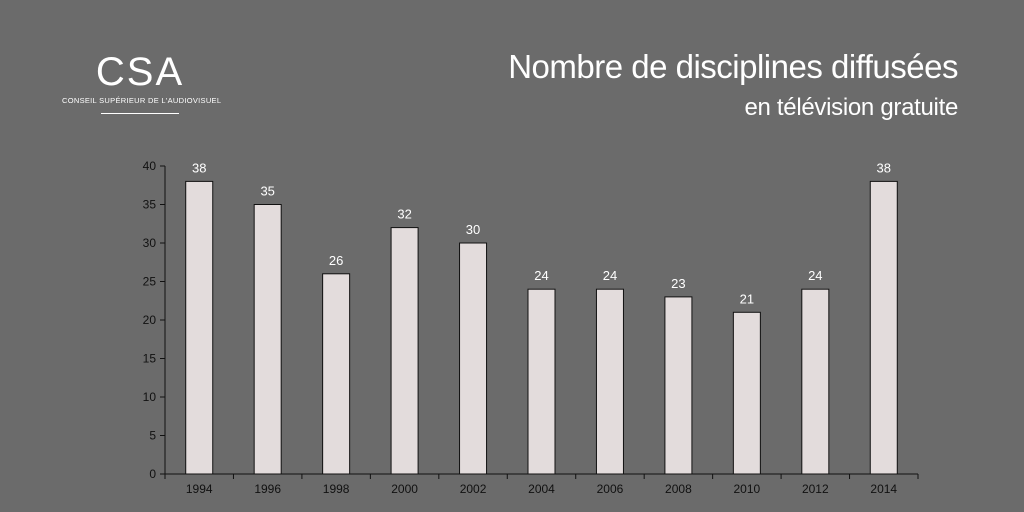  What do you see at coordinates (267, 489) in the screenshot?
I see `x-tick-label: 1996` at bounding box center [267, 489].